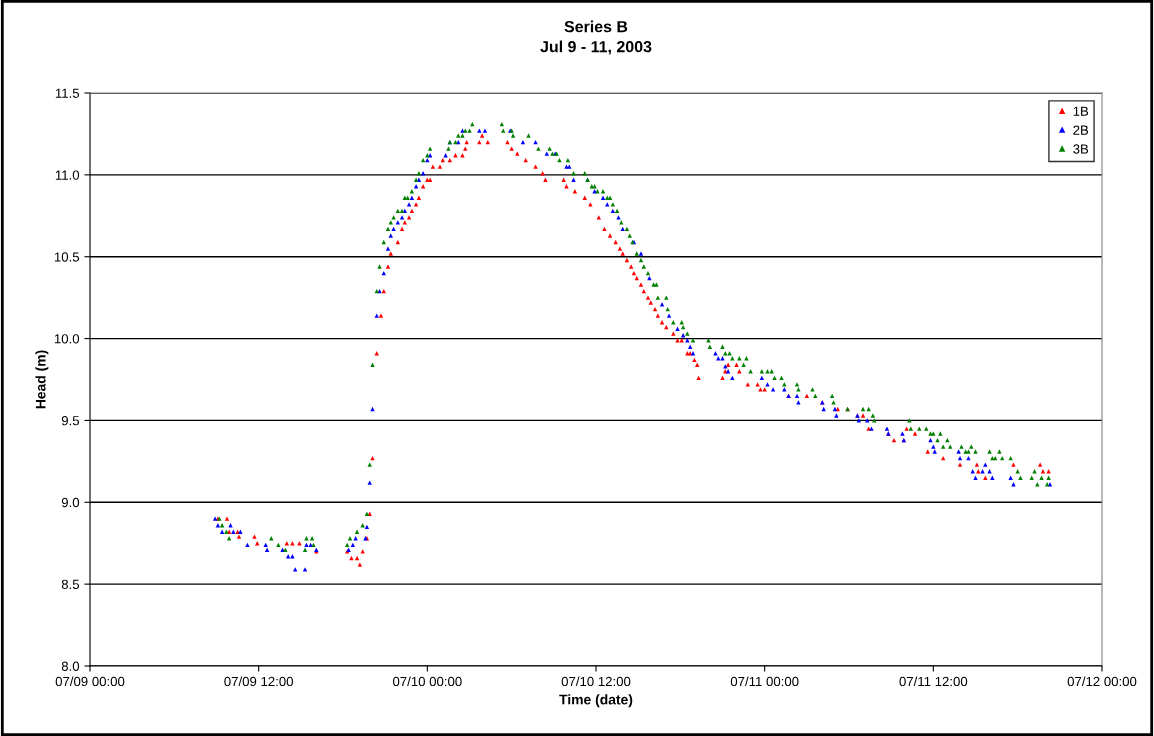  What do you see at coordinates (70, 421) in the screenshot?
I see `y-tick-label: 9.5` at bounding box center [70, 421].